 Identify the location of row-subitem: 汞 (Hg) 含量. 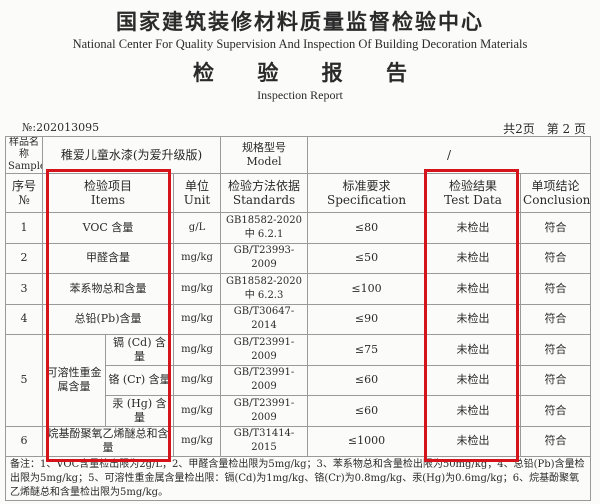
(139, 411).